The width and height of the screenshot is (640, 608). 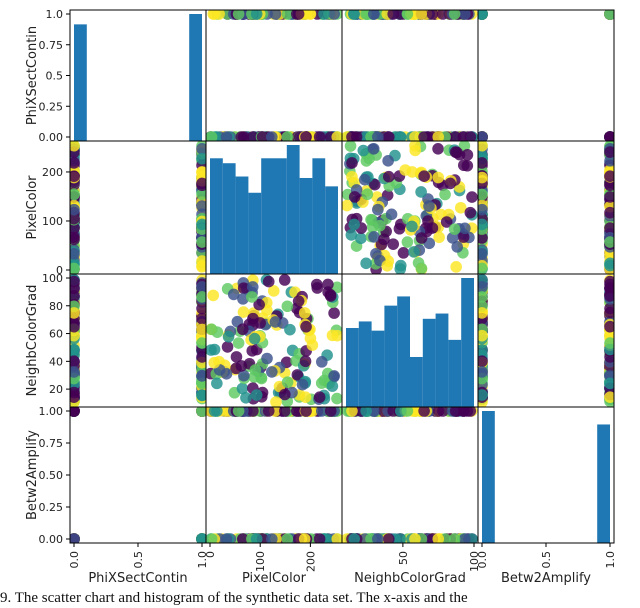 I want to click on x-tick-label: 0, so click(x=210, y=554).